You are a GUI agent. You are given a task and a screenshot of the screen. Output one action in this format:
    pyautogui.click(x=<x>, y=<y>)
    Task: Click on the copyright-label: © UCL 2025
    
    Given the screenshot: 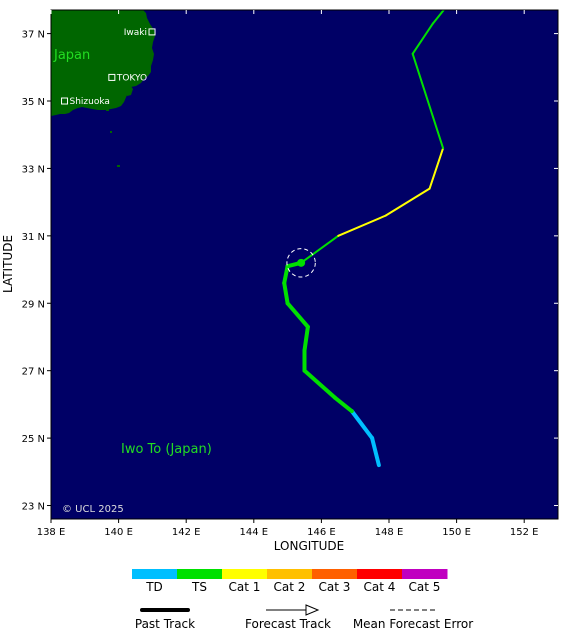 What is the action you would take?
    pyautogui.click(x=93, y=509)
    